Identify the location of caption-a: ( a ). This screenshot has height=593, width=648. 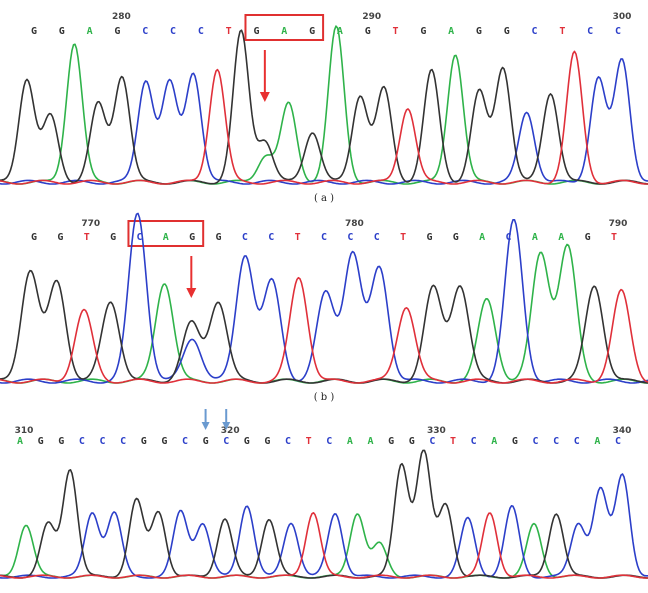
(324, 198).